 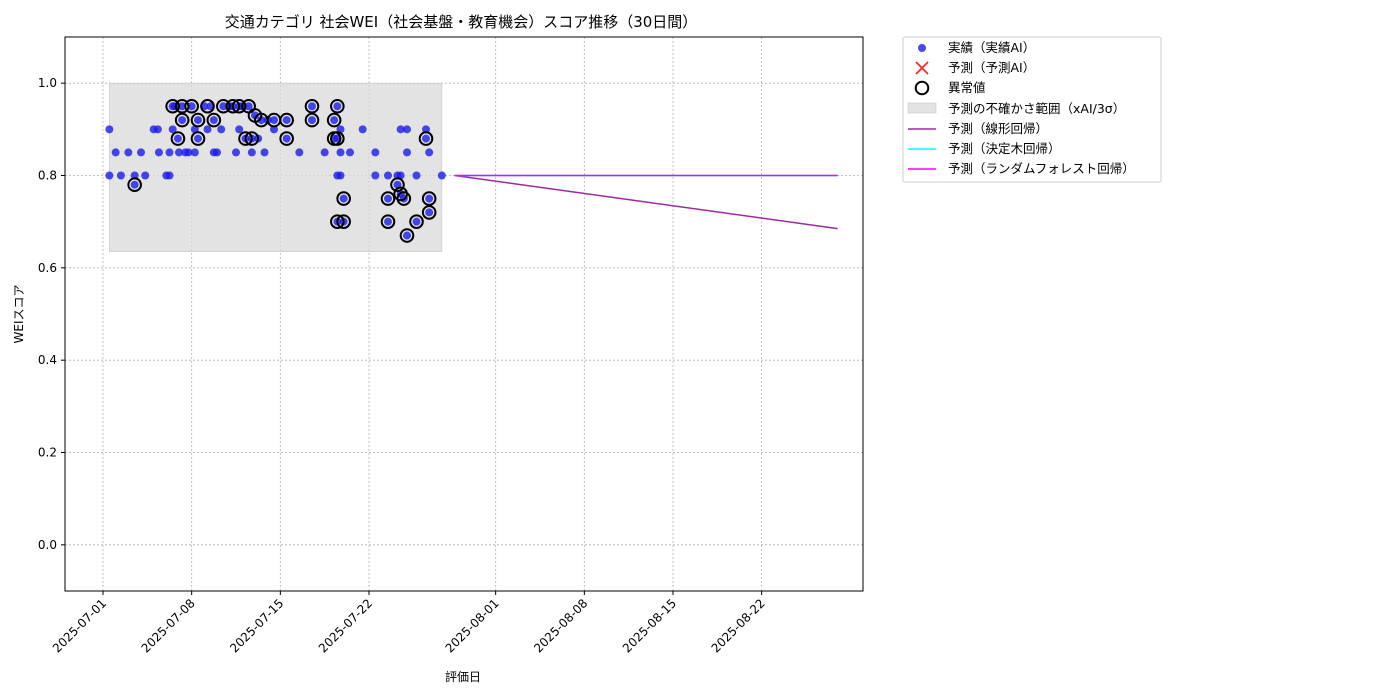 What do you see at coordinates (19, 314) in the screenshot?
I see `y-axis-label: WEIスコア` at bounding box center [19, 314].